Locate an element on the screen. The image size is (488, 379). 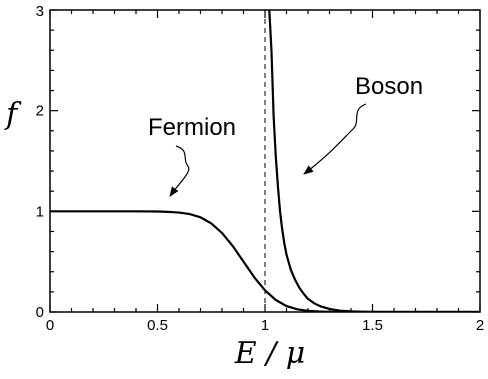
y-tick-label: 0 is located at coordinates (40, 312).